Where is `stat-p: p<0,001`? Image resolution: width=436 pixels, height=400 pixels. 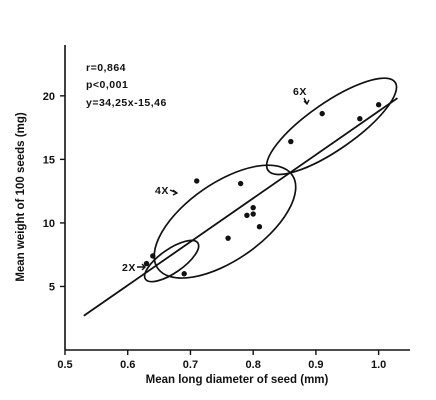 stat-p: p<0,001 is located at coordinates (107, 85).